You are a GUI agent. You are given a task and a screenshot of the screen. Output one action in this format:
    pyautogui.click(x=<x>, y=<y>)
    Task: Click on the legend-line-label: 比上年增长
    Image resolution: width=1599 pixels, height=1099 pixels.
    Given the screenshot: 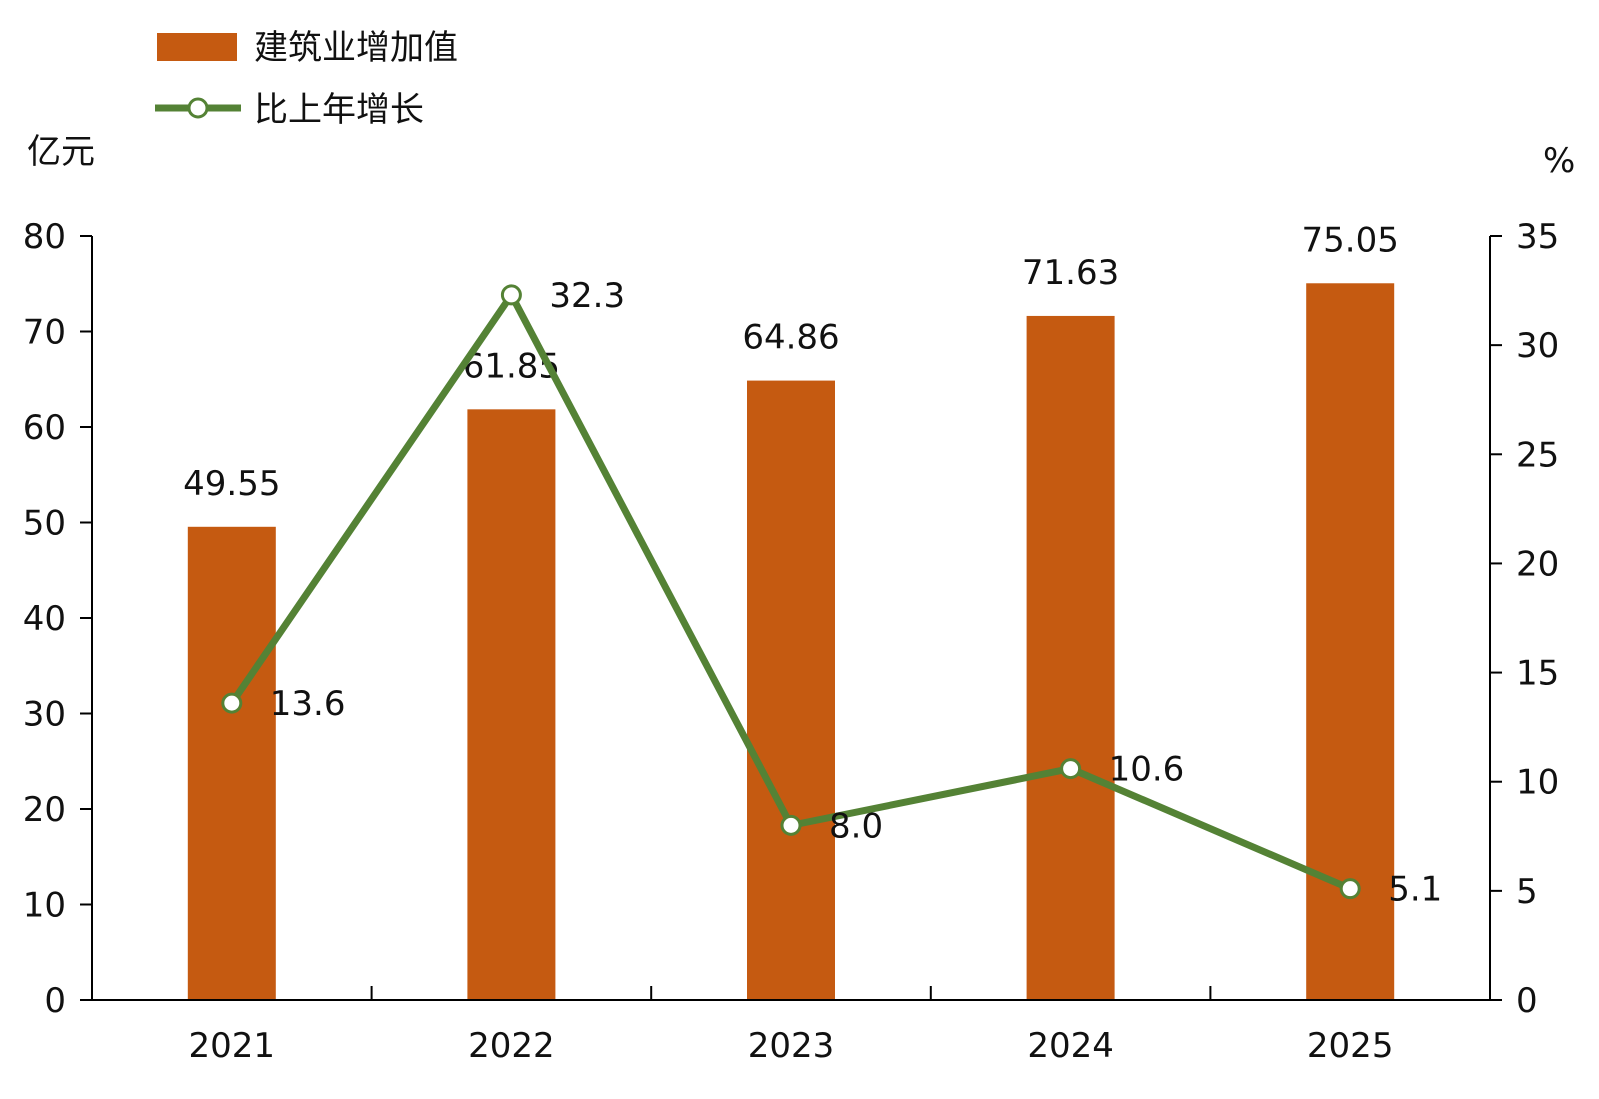 What is the action you would take?
    pyautogui.click(x=339, y=110)
    